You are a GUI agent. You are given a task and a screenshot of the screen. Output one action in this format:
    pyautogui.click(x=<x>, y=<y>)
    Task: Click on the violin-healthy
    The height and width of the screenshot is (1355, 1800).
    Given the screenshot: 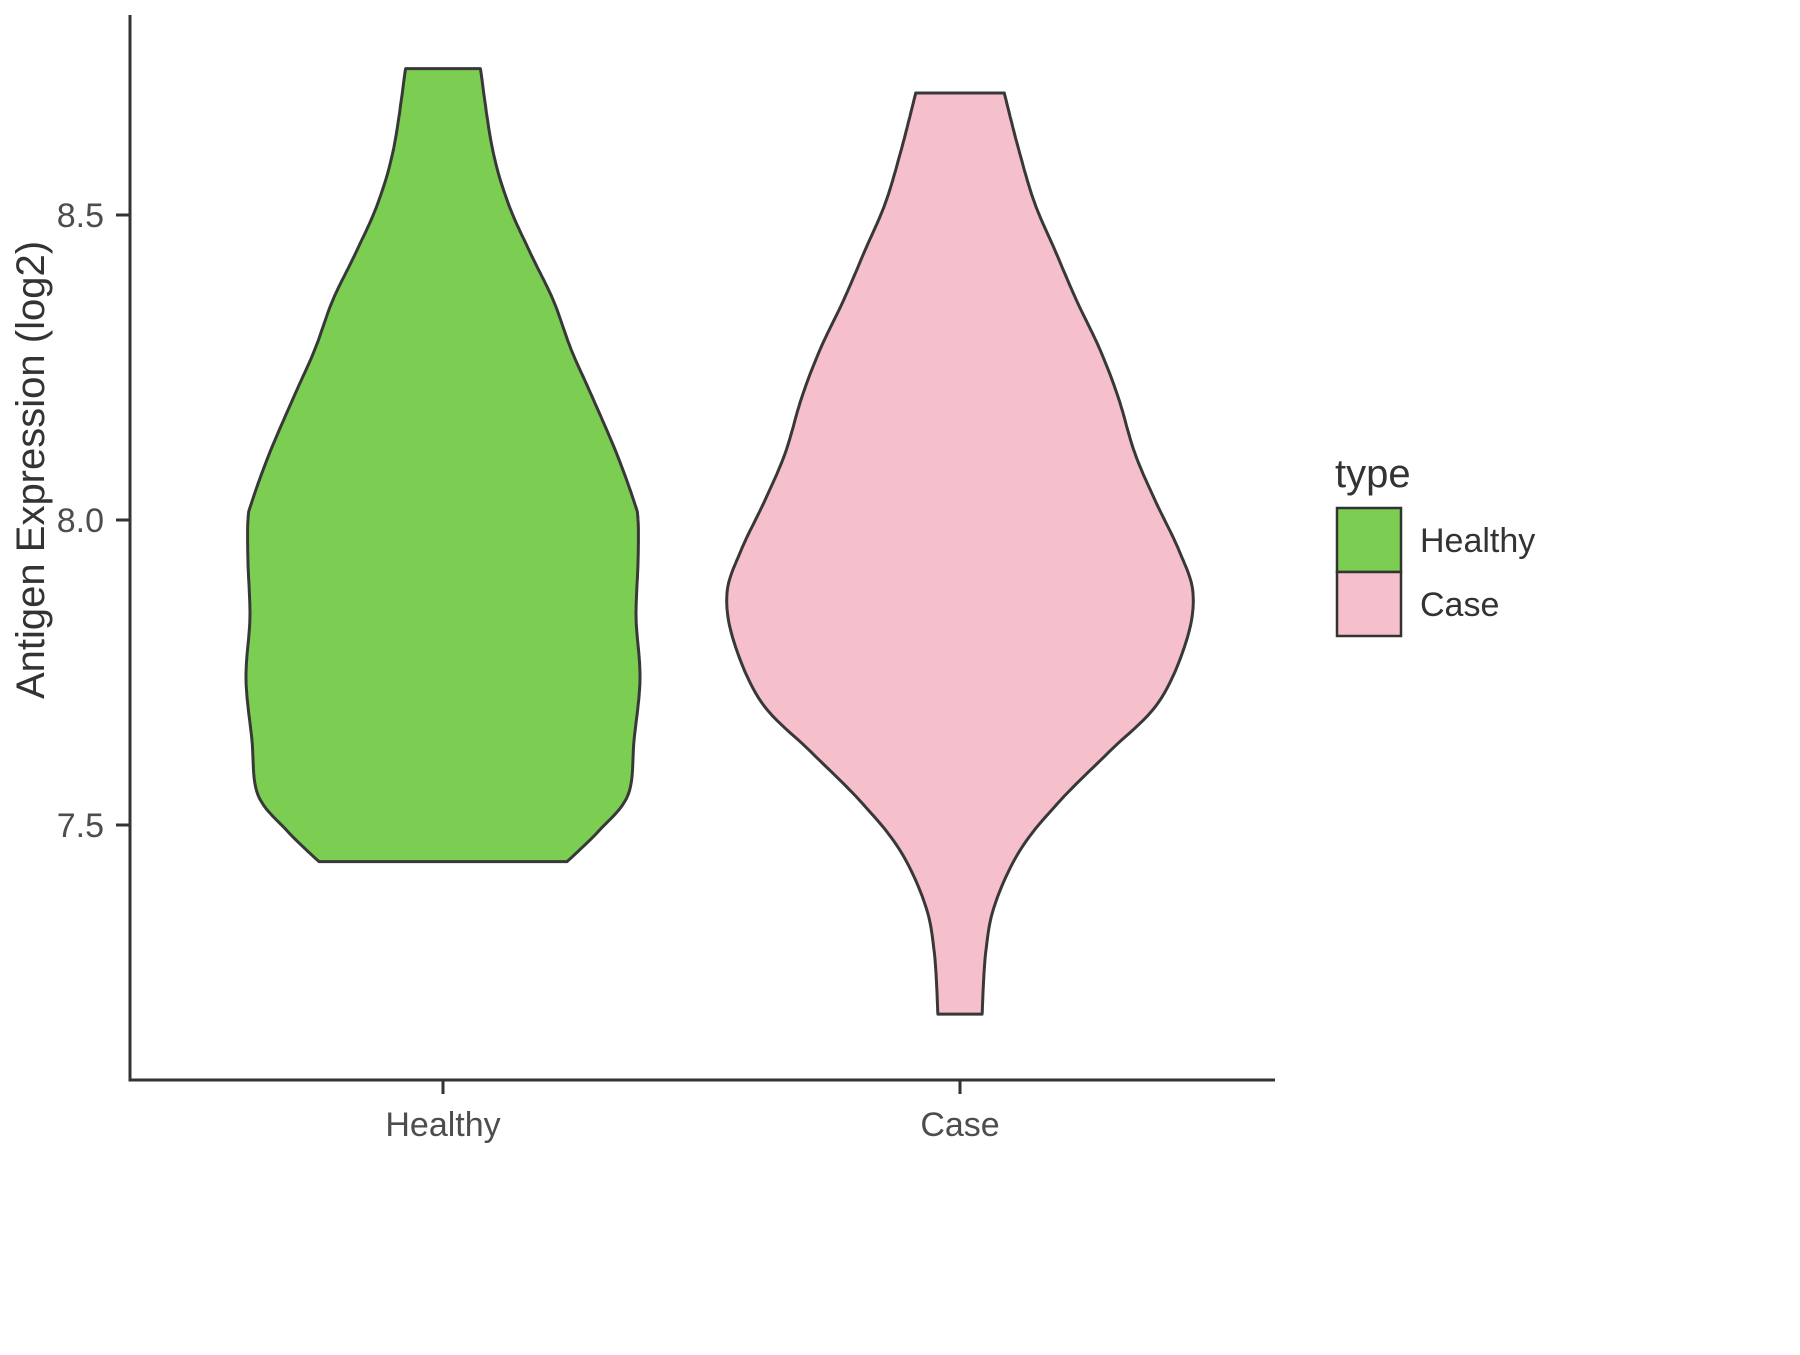 What is the action you would take?
    pyautogui.click(x=443, y=465)
    